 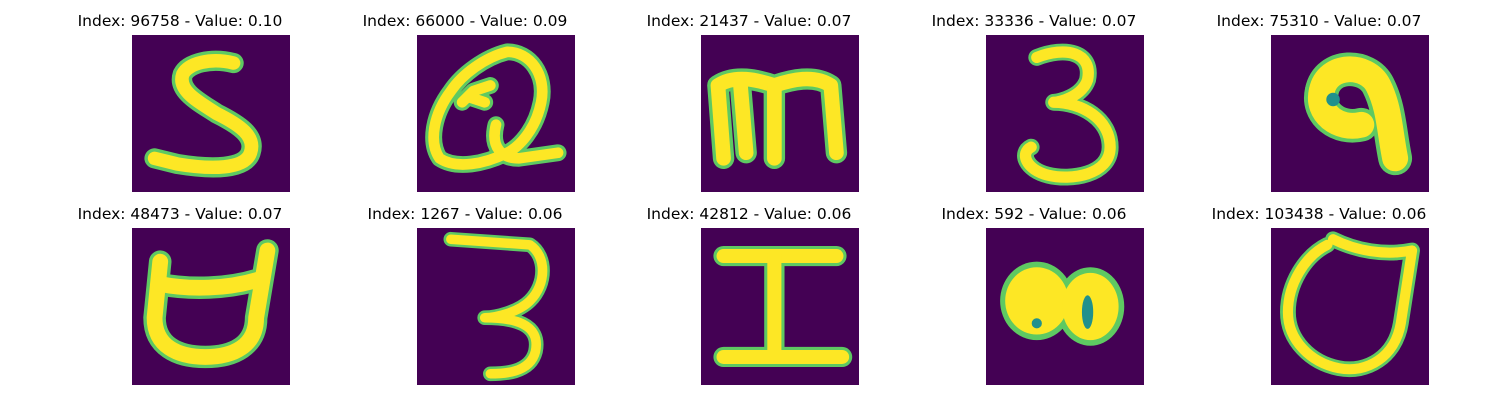 I want to click on panel-title: Index: 1267 - Value: 0.06, so click(x=465, y=214).